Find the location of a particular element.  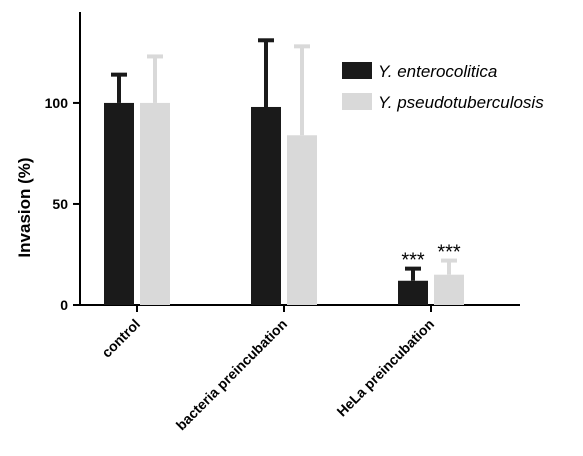

y-ticks: 0 50 100 is located at coordinates (62, 204).